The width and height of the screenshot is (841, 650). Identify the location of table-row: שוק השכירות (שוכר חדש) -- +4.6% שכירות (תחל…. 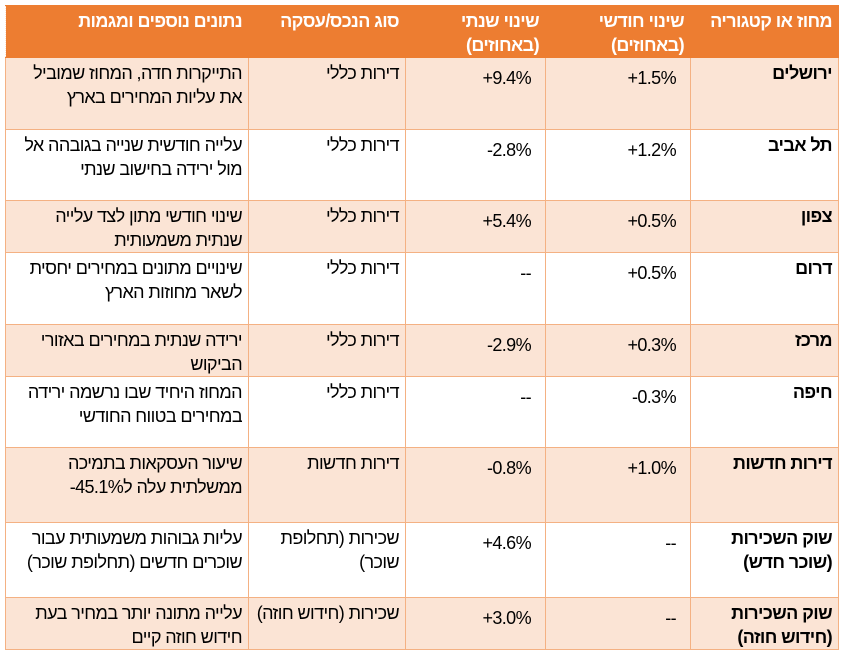
(422, 560).